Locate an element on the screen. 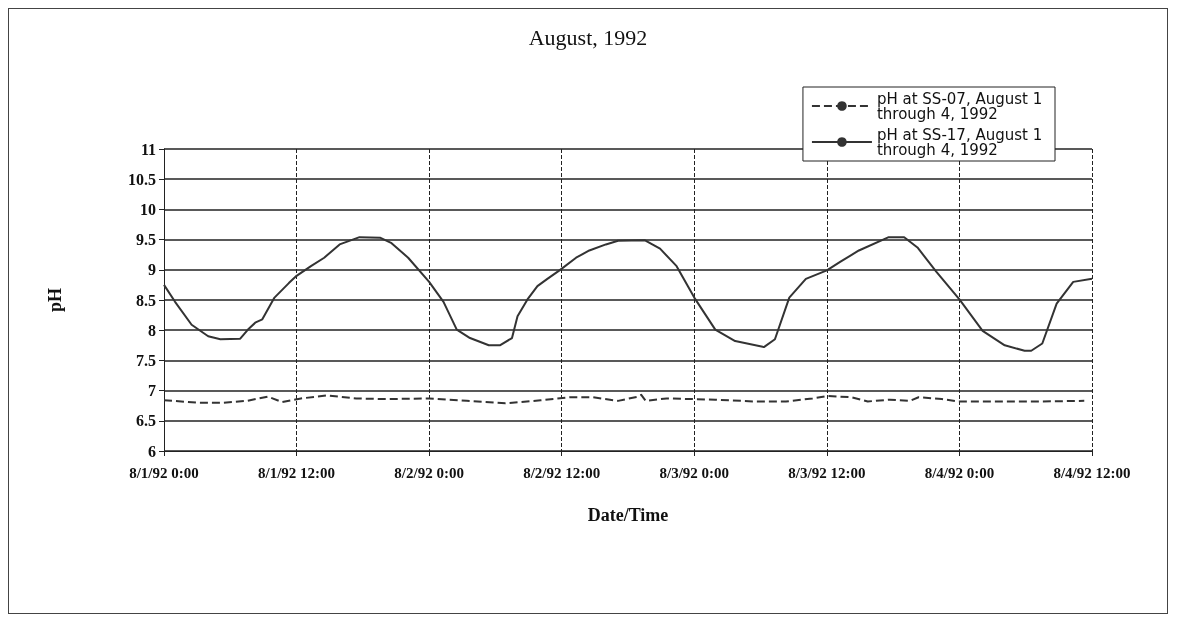  legend-label: pH at SS-07, August 1 through 4, 1992 is located at coordinates (961, 106).